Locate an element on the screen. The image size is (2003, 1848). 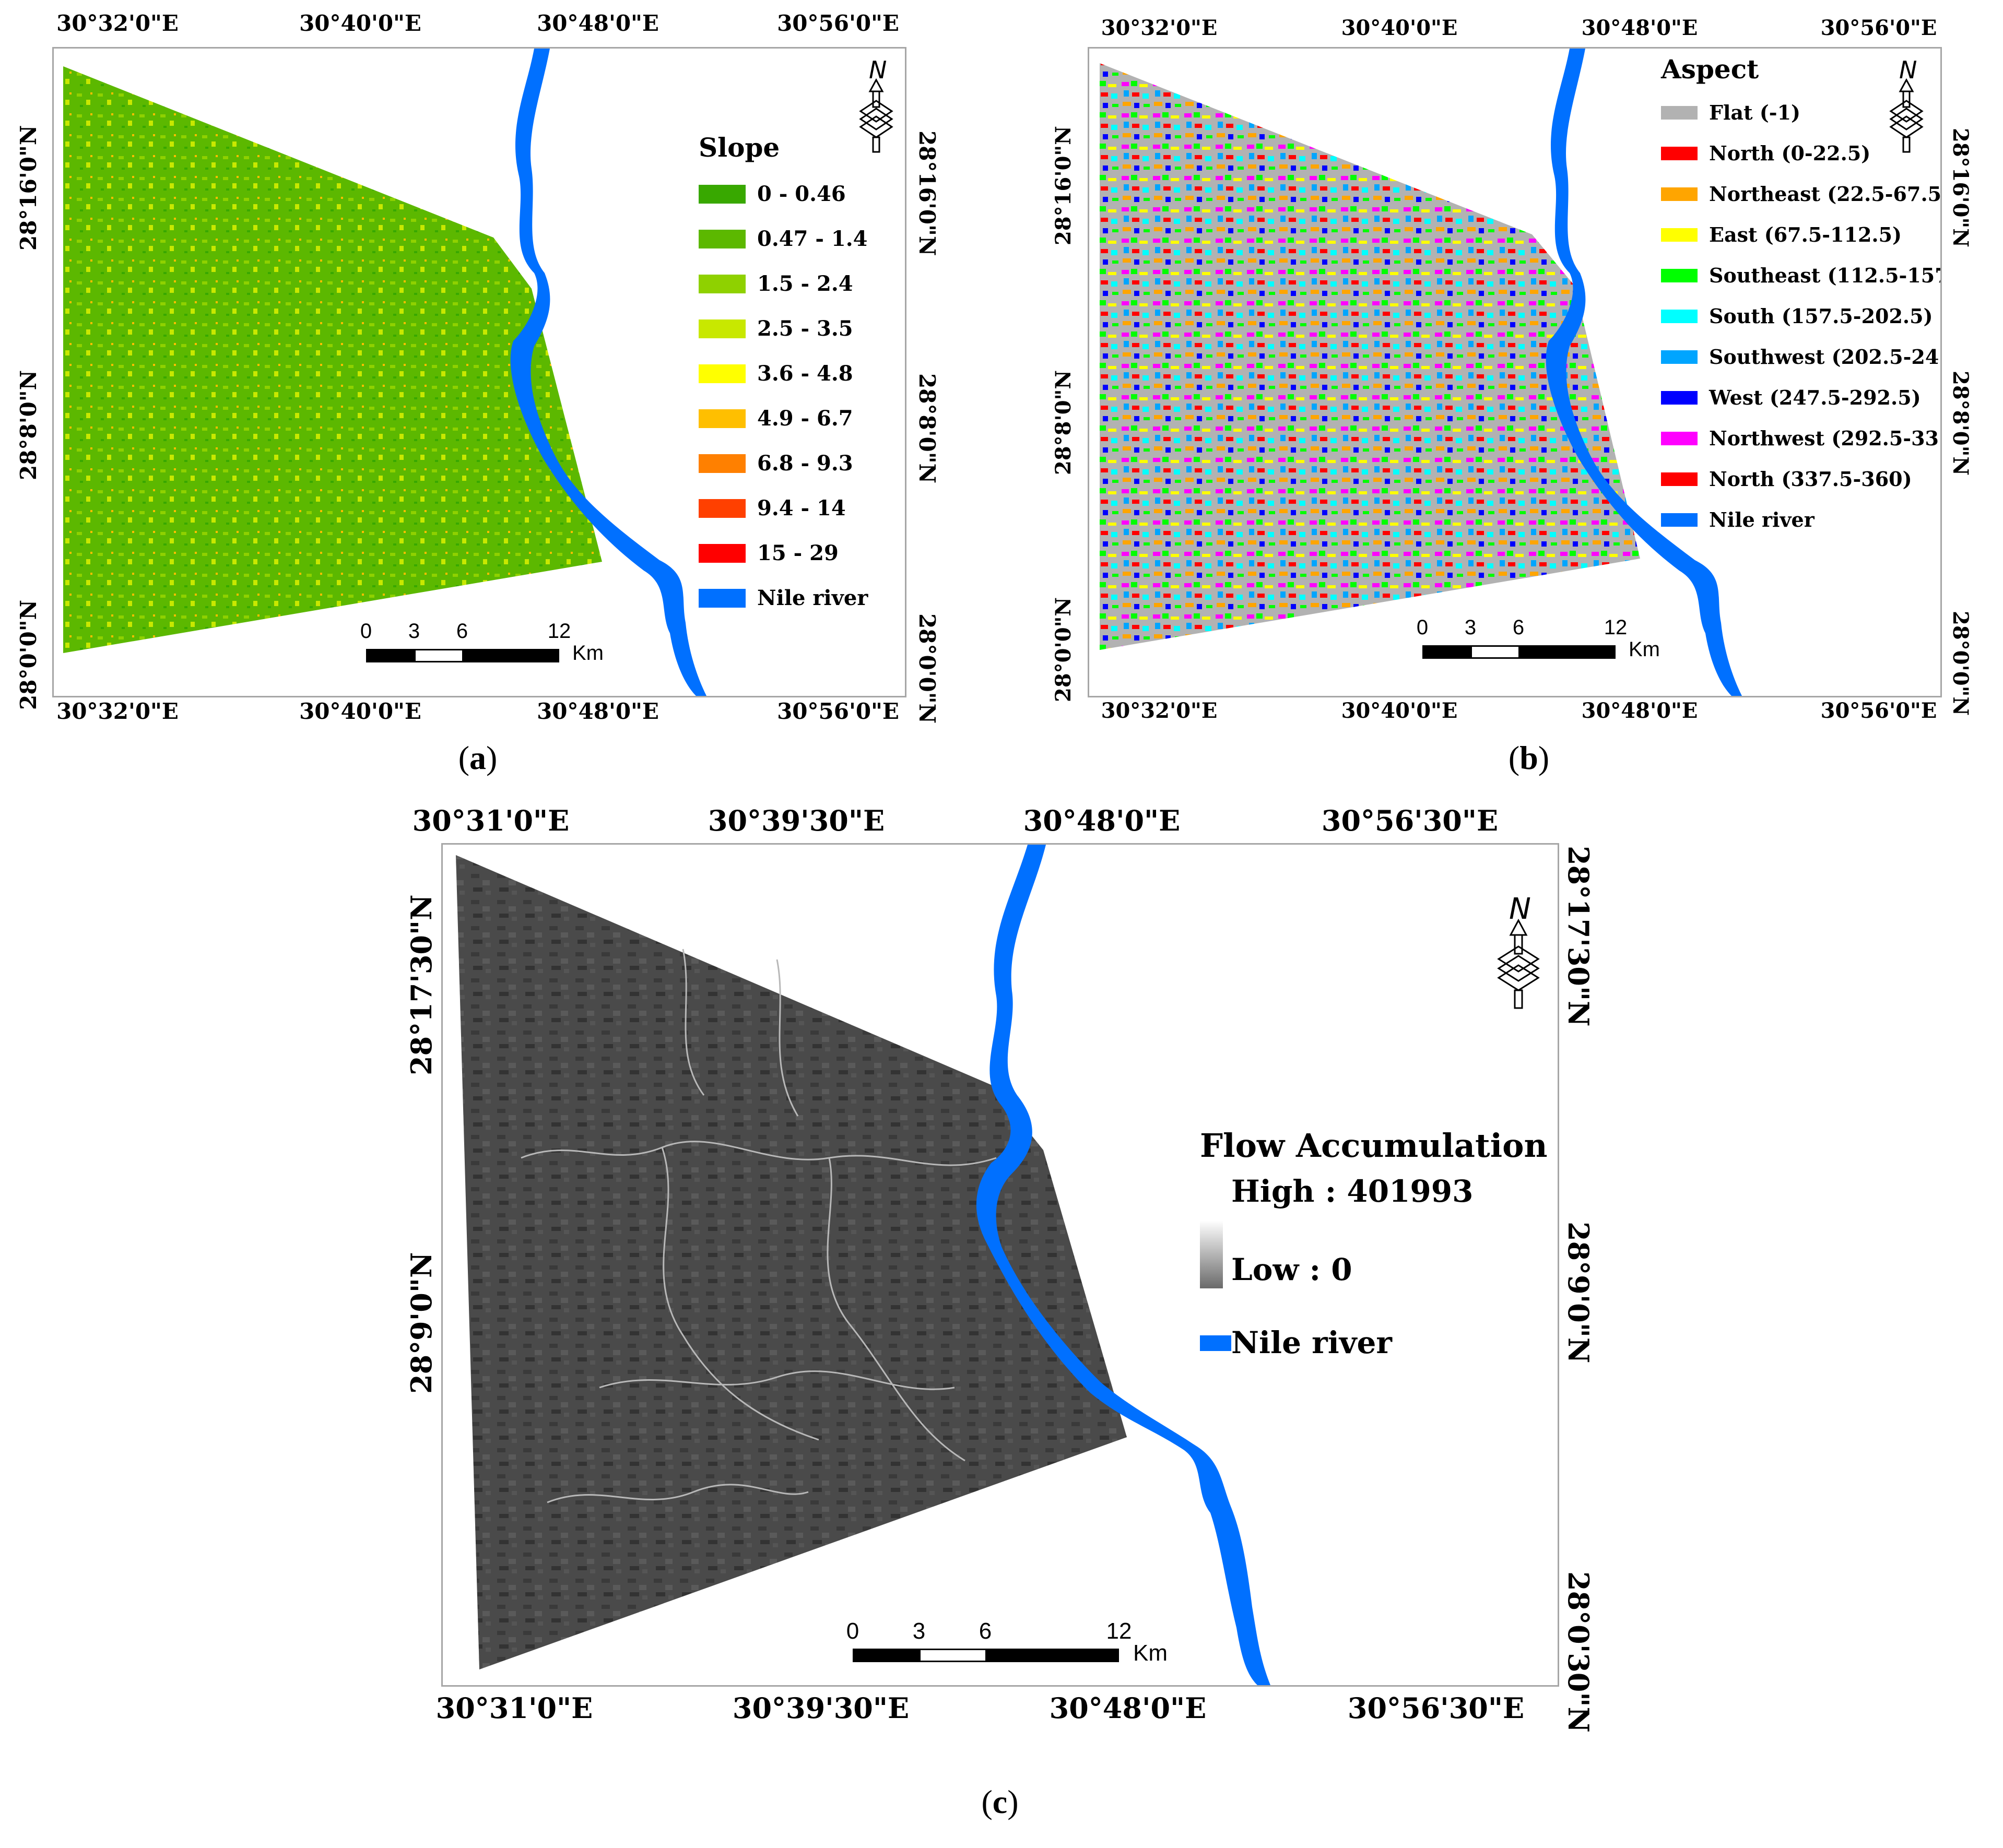
north-arrow-b: N is located at coordinates (1906, 104).